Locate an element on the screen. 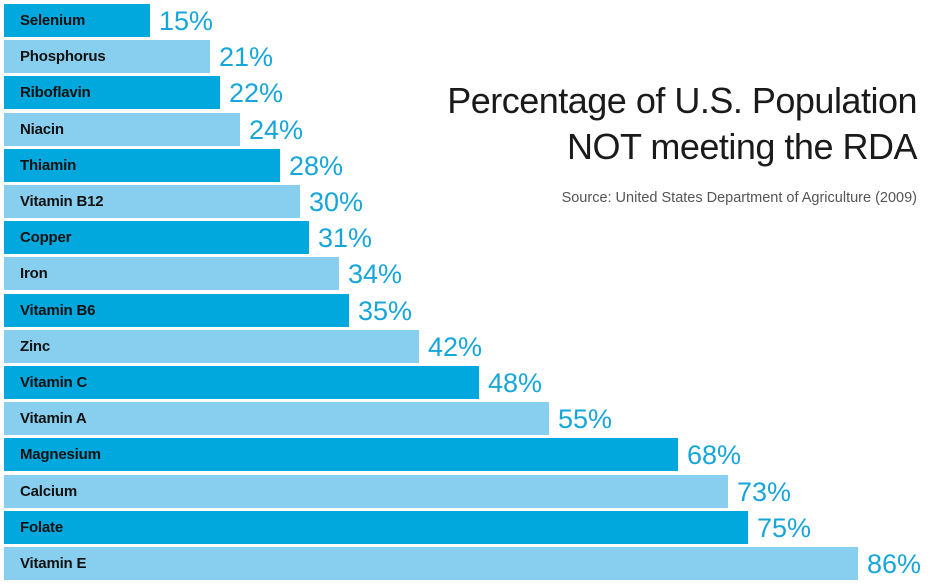 The width and height of the screenshot is (935, 585). bar: Riboflavin is located at coordinates (112, 92).